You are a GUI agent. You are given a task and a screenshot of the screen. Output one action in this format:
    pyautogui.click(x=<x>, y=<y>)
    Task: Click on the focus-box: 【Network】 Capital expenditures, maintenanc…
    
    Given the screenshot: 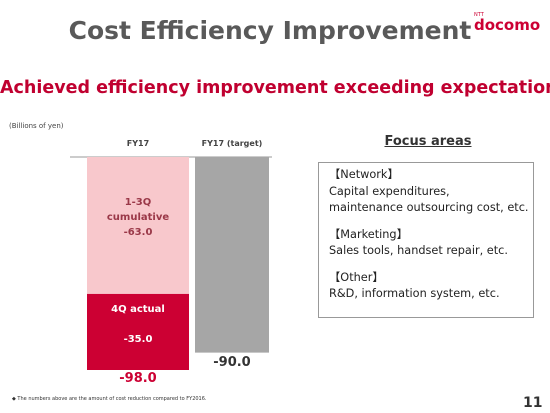 What is the action you would take?
    pyautogui.click(x=426, y=240)
    